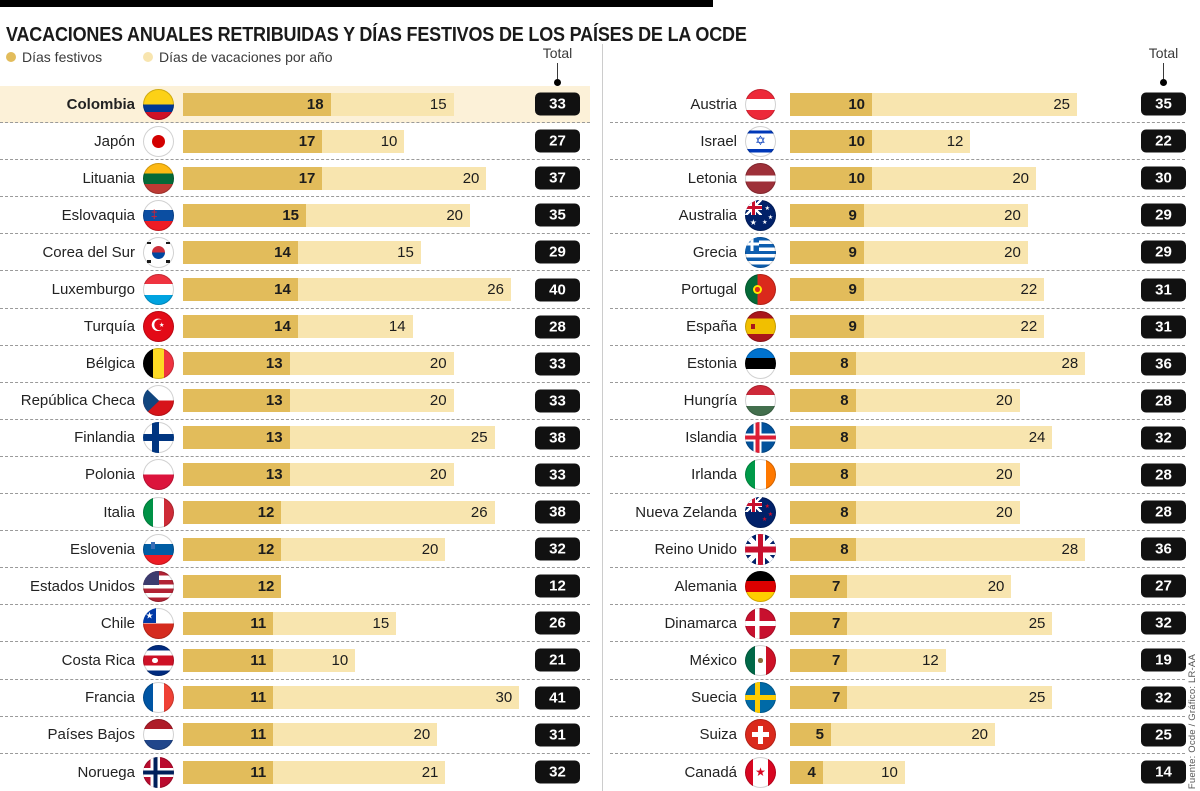 This screenshot has height=791, width=1200. What do you see at coordinates (557, 141) in the screenshot?
I see `total-badge: 27` at bounding box center [557, 141].